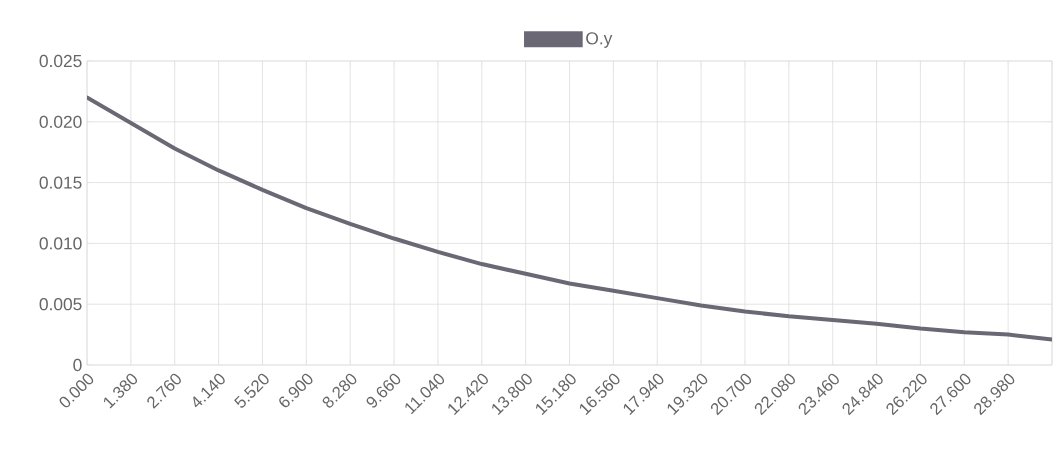 The width and height of the screenshot is (1060, 468). What do you see at coordinates (60, 182) in the screenshot?
I see `y-tick-label: 0.015` at bounding box center [60, 182].